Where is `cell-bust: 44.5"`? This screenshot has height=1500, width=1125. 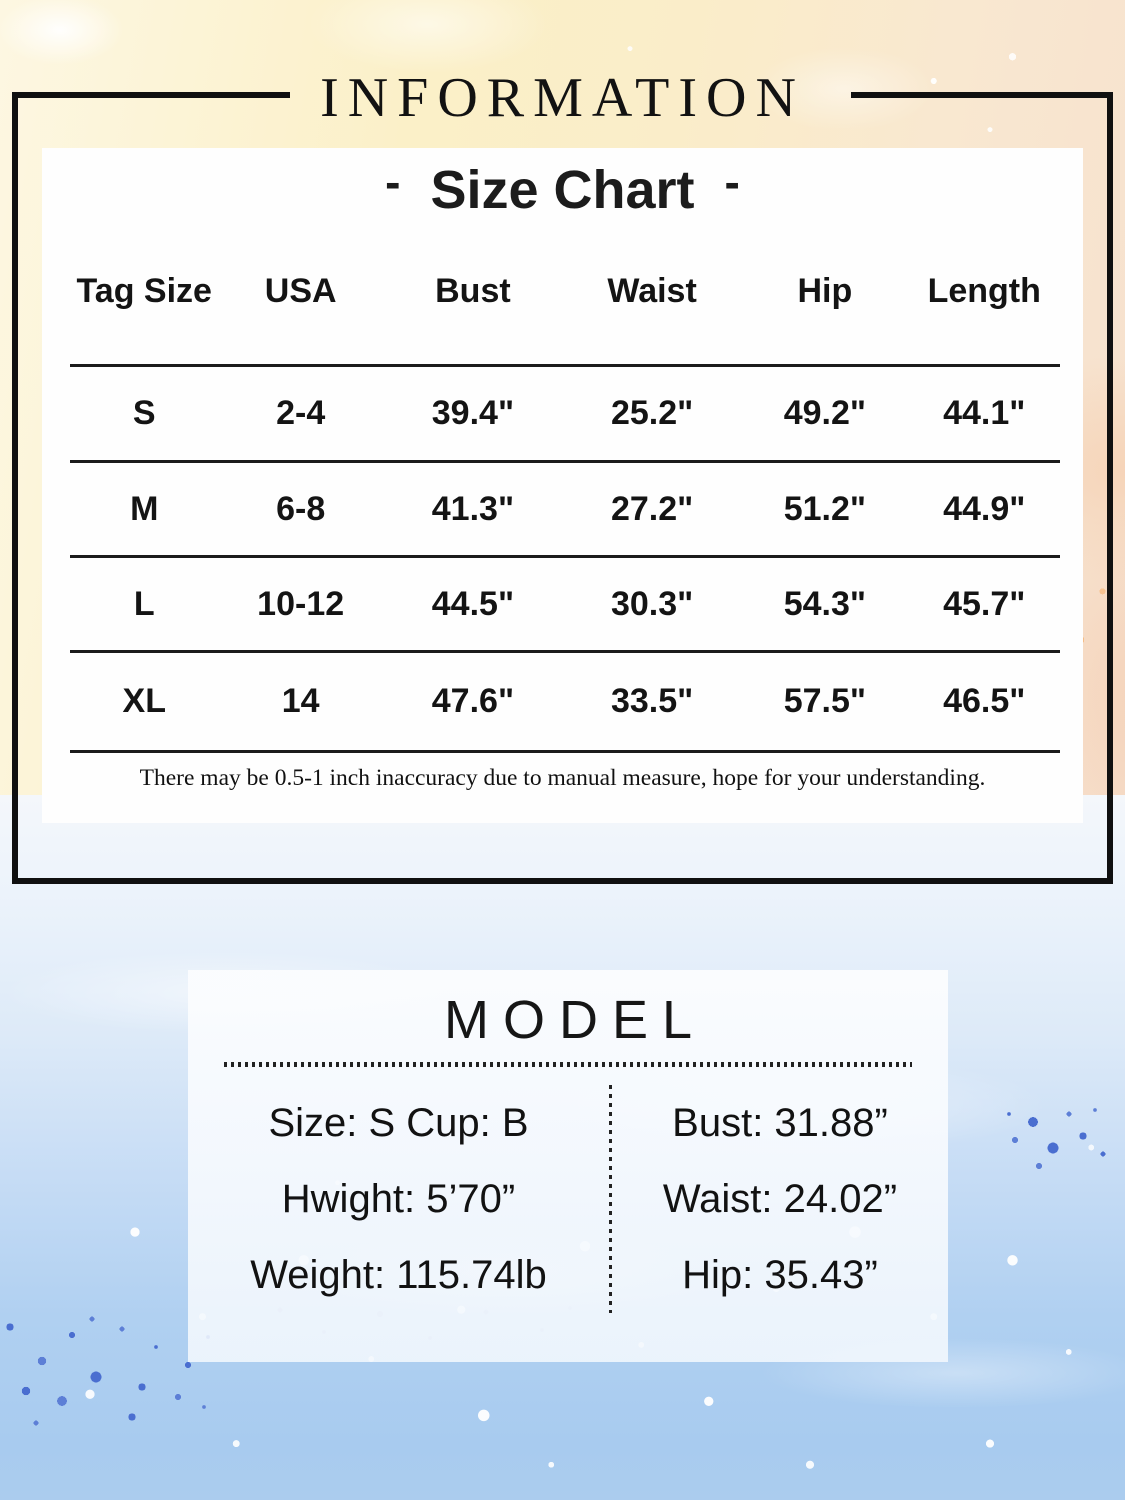 cell-bust: 44.5" is located at coordinates (473, 603).